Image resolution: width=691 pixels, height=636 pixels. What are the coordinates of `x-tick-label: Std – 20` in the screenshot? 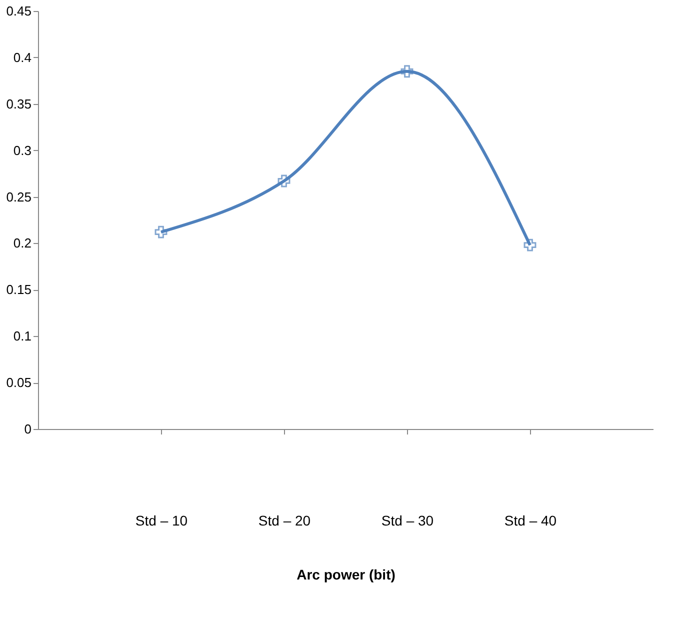 It's located at (284, 520).